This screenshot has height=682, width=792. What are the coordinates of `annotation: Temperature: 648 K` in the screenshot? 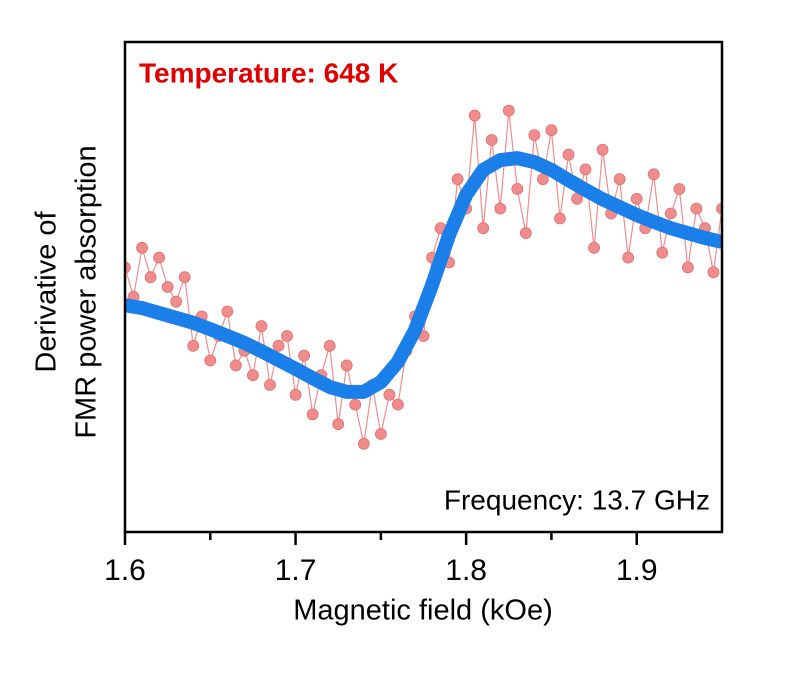 It's located at (268, 72).